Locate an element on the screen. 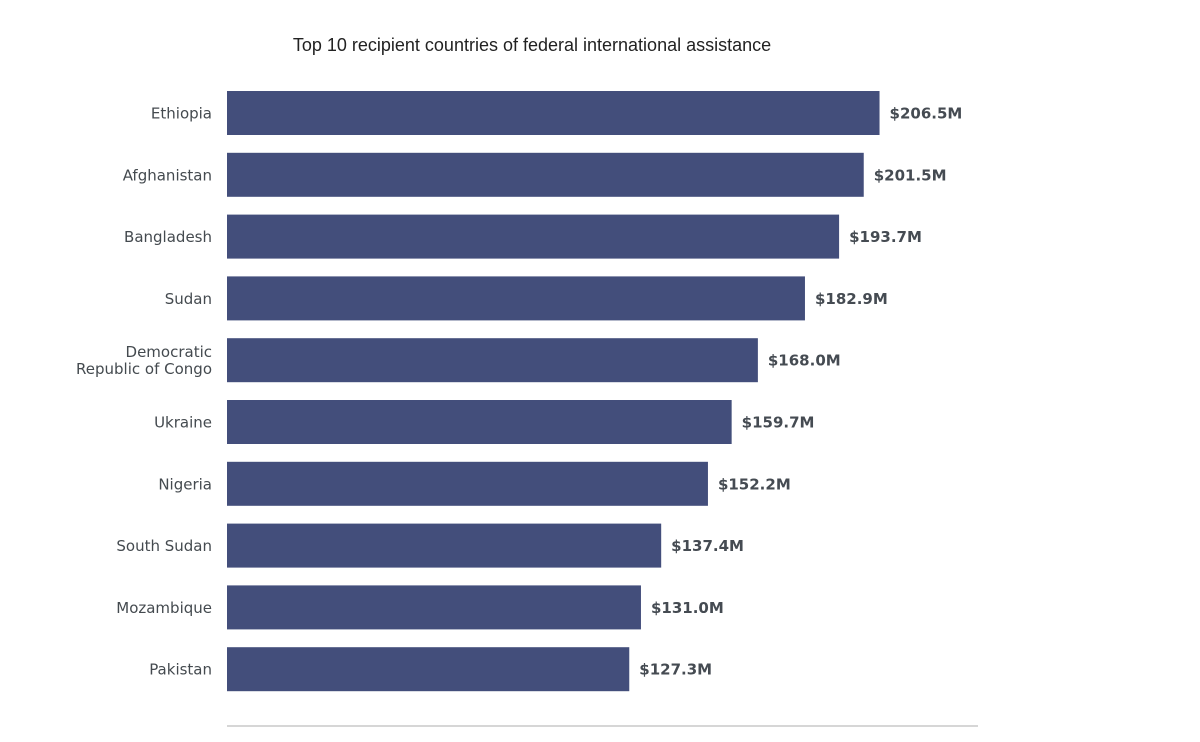  category-label: Sudan is located at coordinates (188, 299).